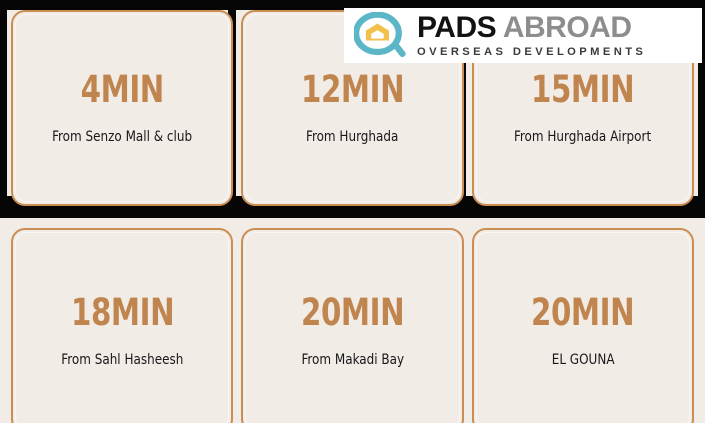  I want to click on backdrop-band-left, so click(3, 109).